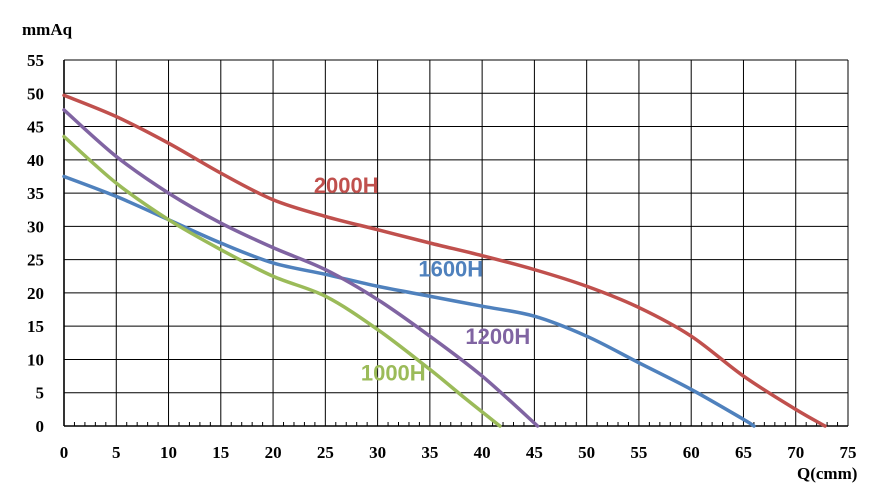 The image size is (890, 497). I want to click on y-tick-label-0: 0, so click(40, 426).